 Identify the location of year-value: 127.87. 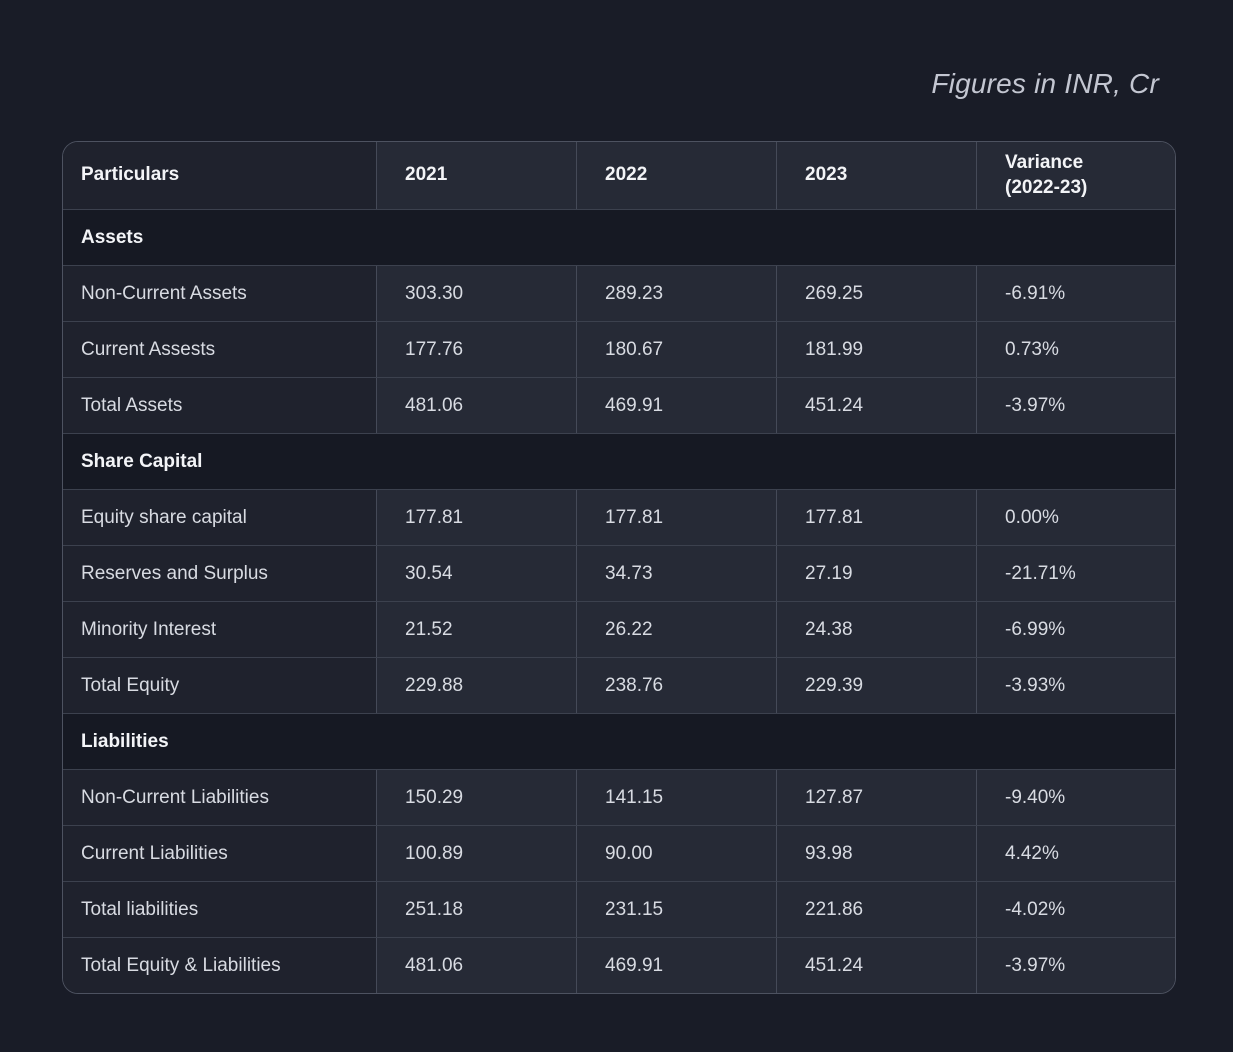
(876, 797).